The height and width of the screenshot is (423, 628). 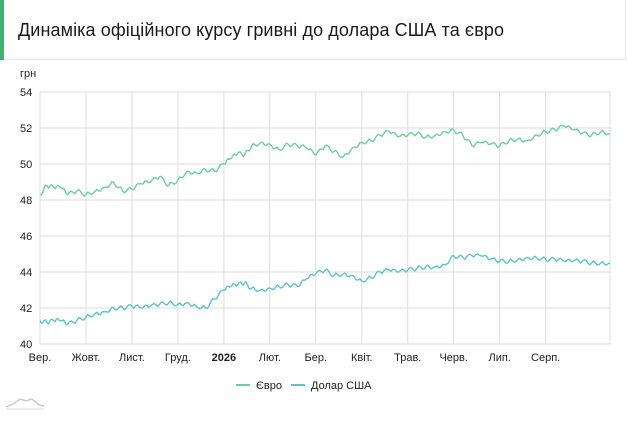 I want to click on y-tick-label: 54, so click(x=26, y=93).